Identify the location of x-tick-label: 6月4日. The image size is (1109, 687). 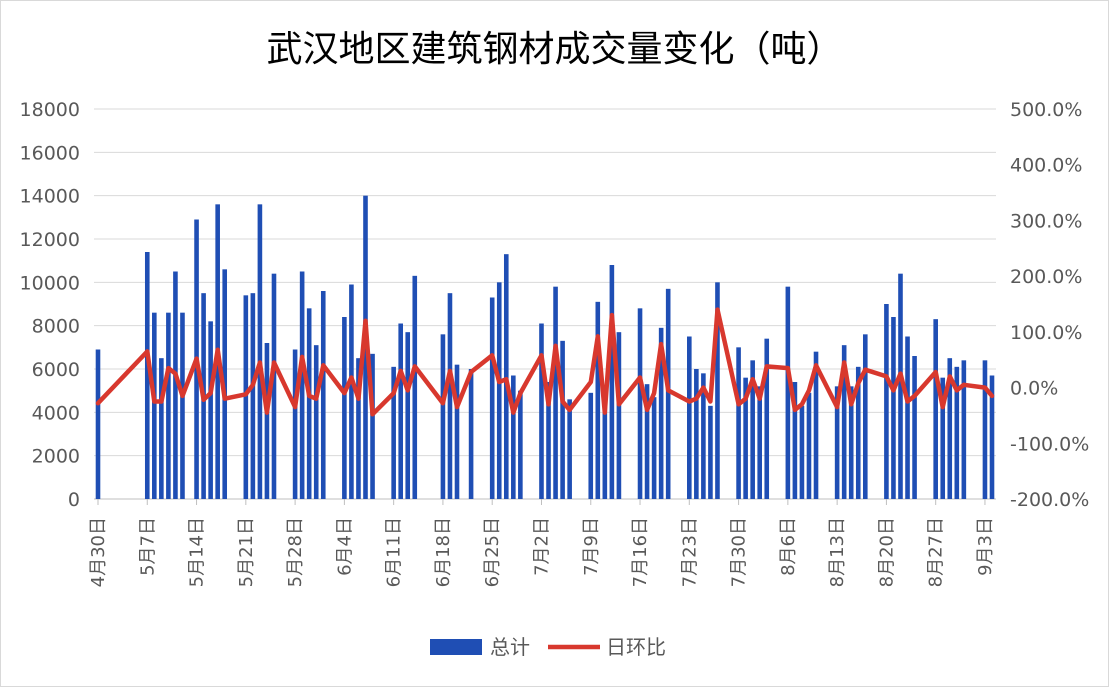
(344, 546).